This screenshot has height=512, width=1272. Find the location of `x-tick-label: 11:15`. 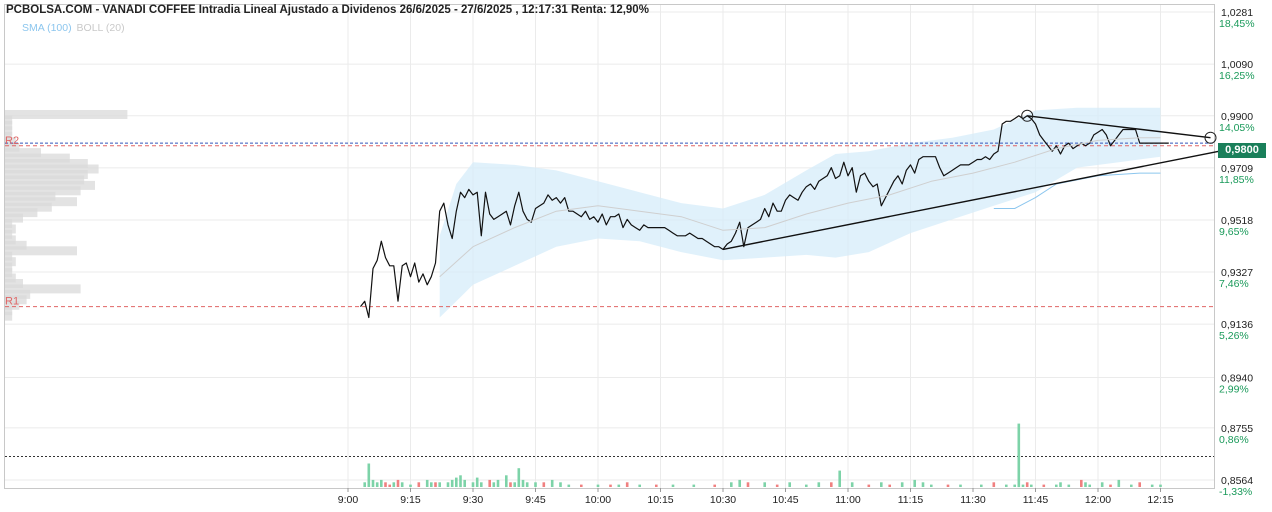

x-tick-label: 11:15 is located at coordinates (911, 500).